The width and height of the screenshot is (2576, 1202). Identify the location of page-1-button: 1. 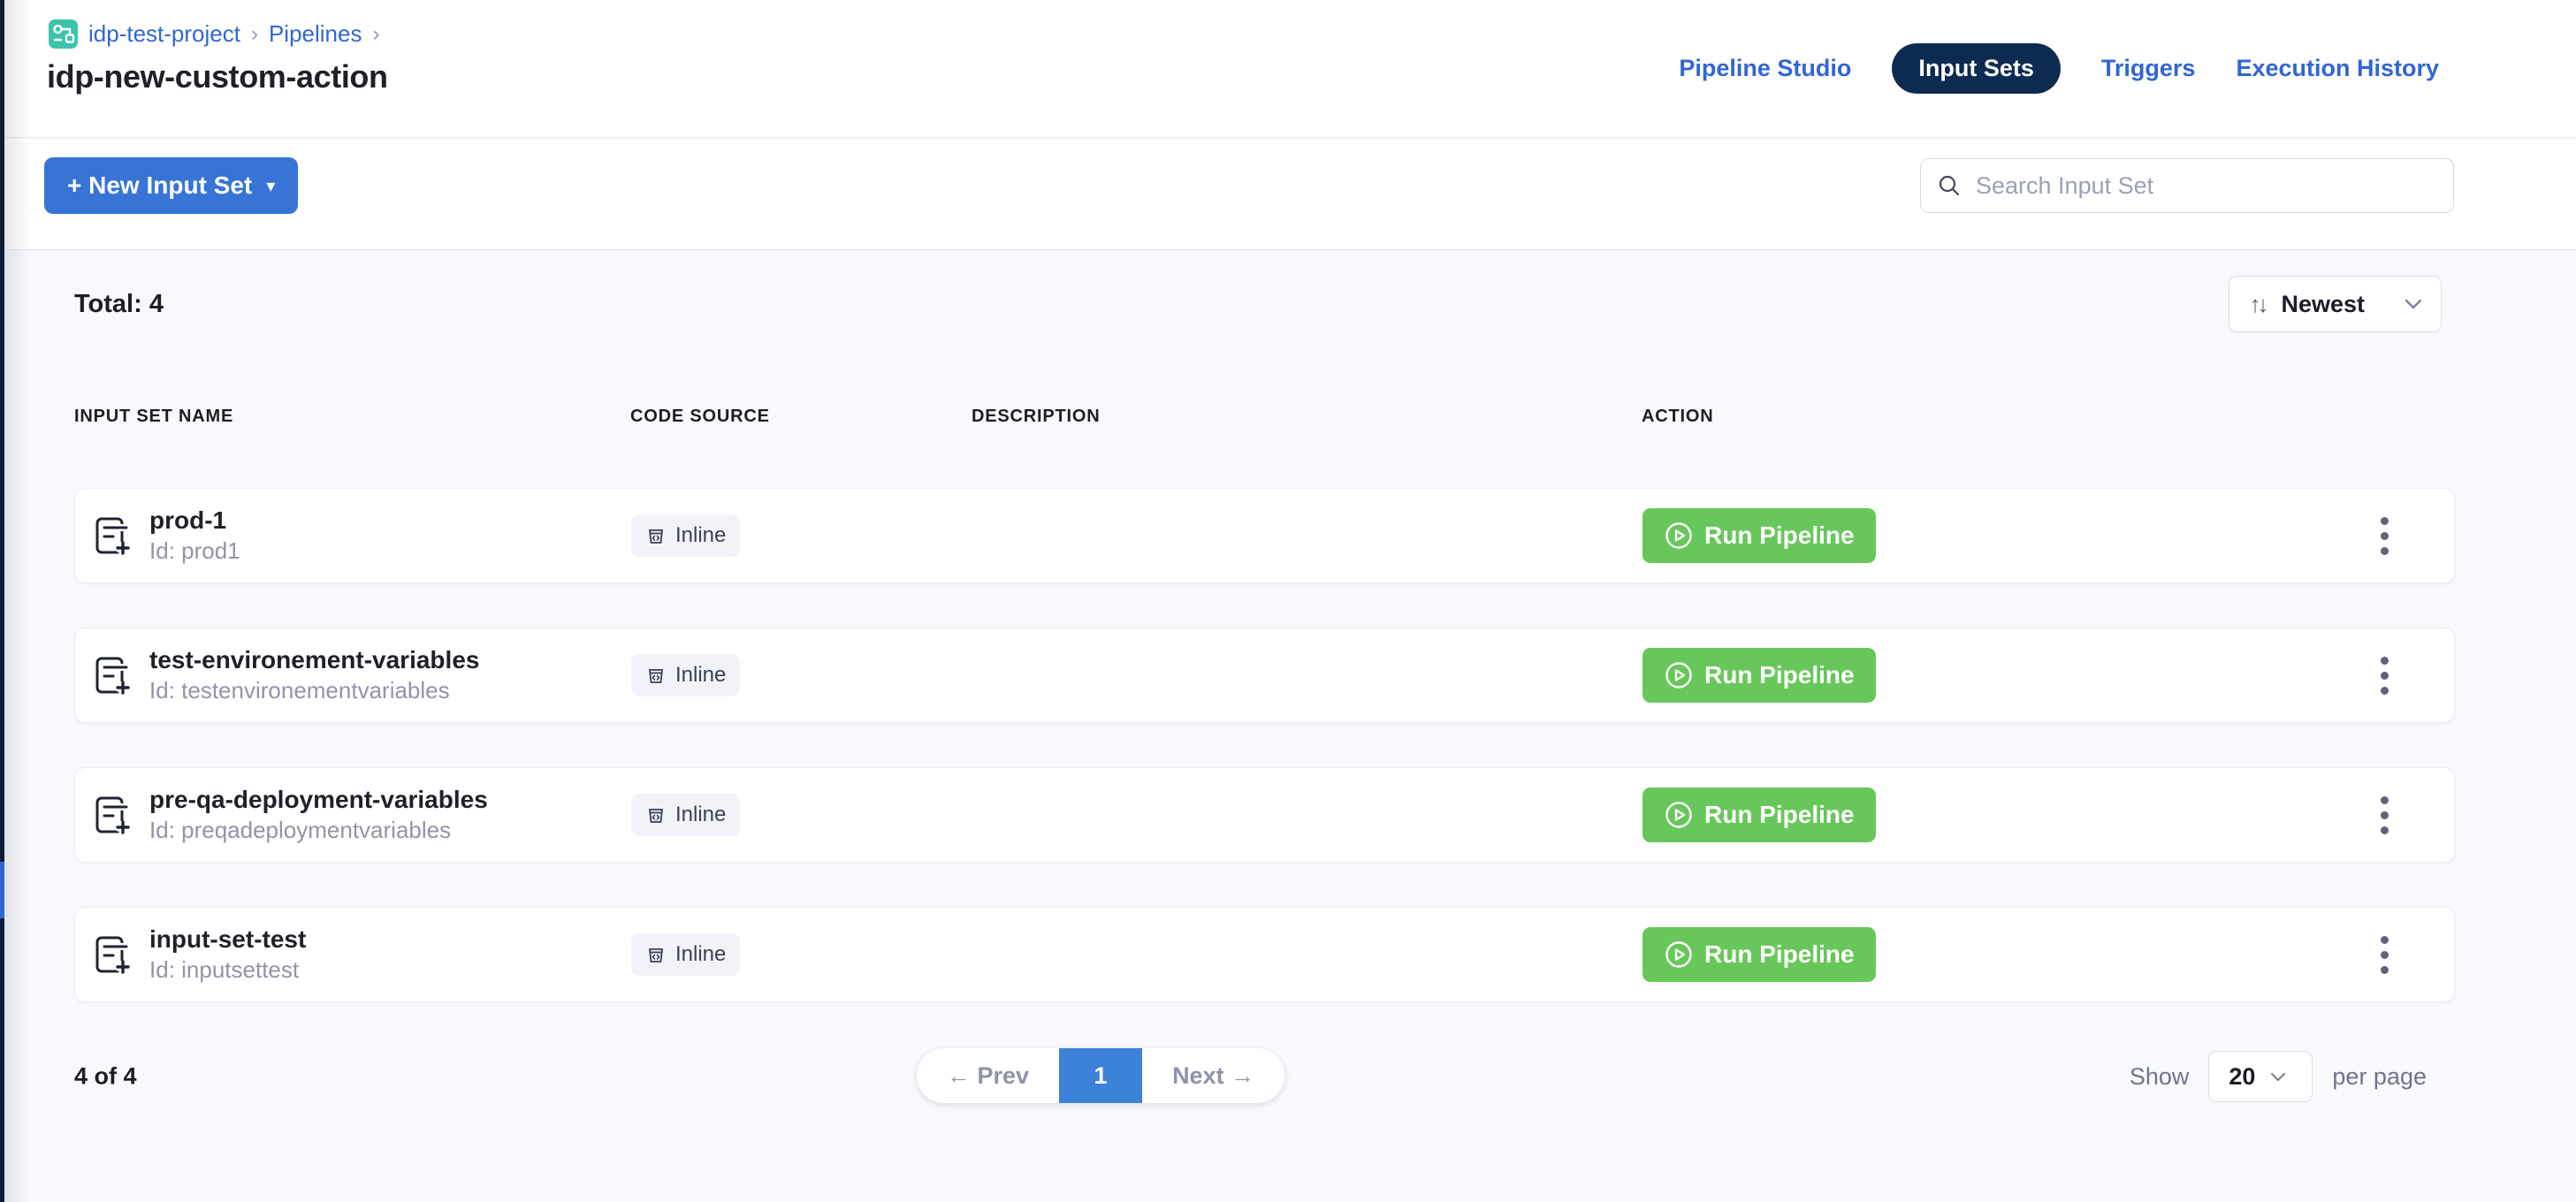
(1101, 1076).